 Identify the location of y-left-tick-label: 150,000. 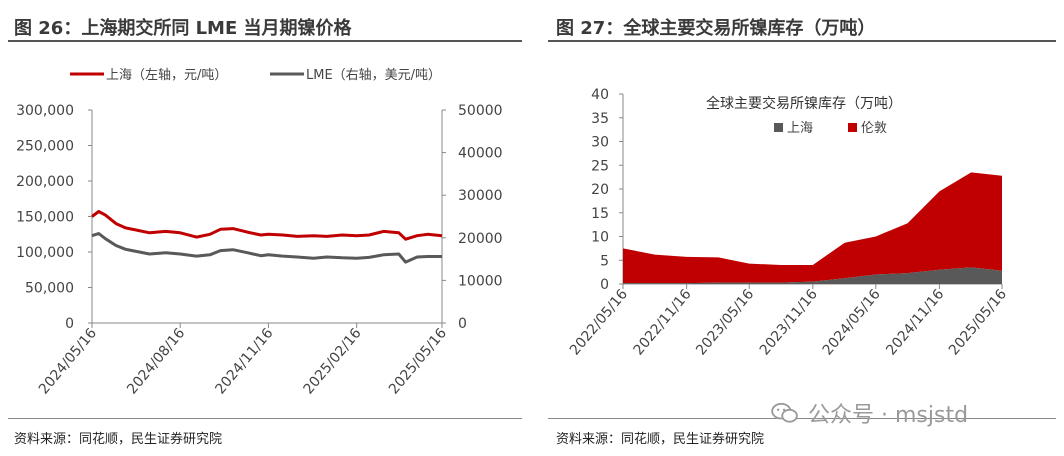
(45, 218).